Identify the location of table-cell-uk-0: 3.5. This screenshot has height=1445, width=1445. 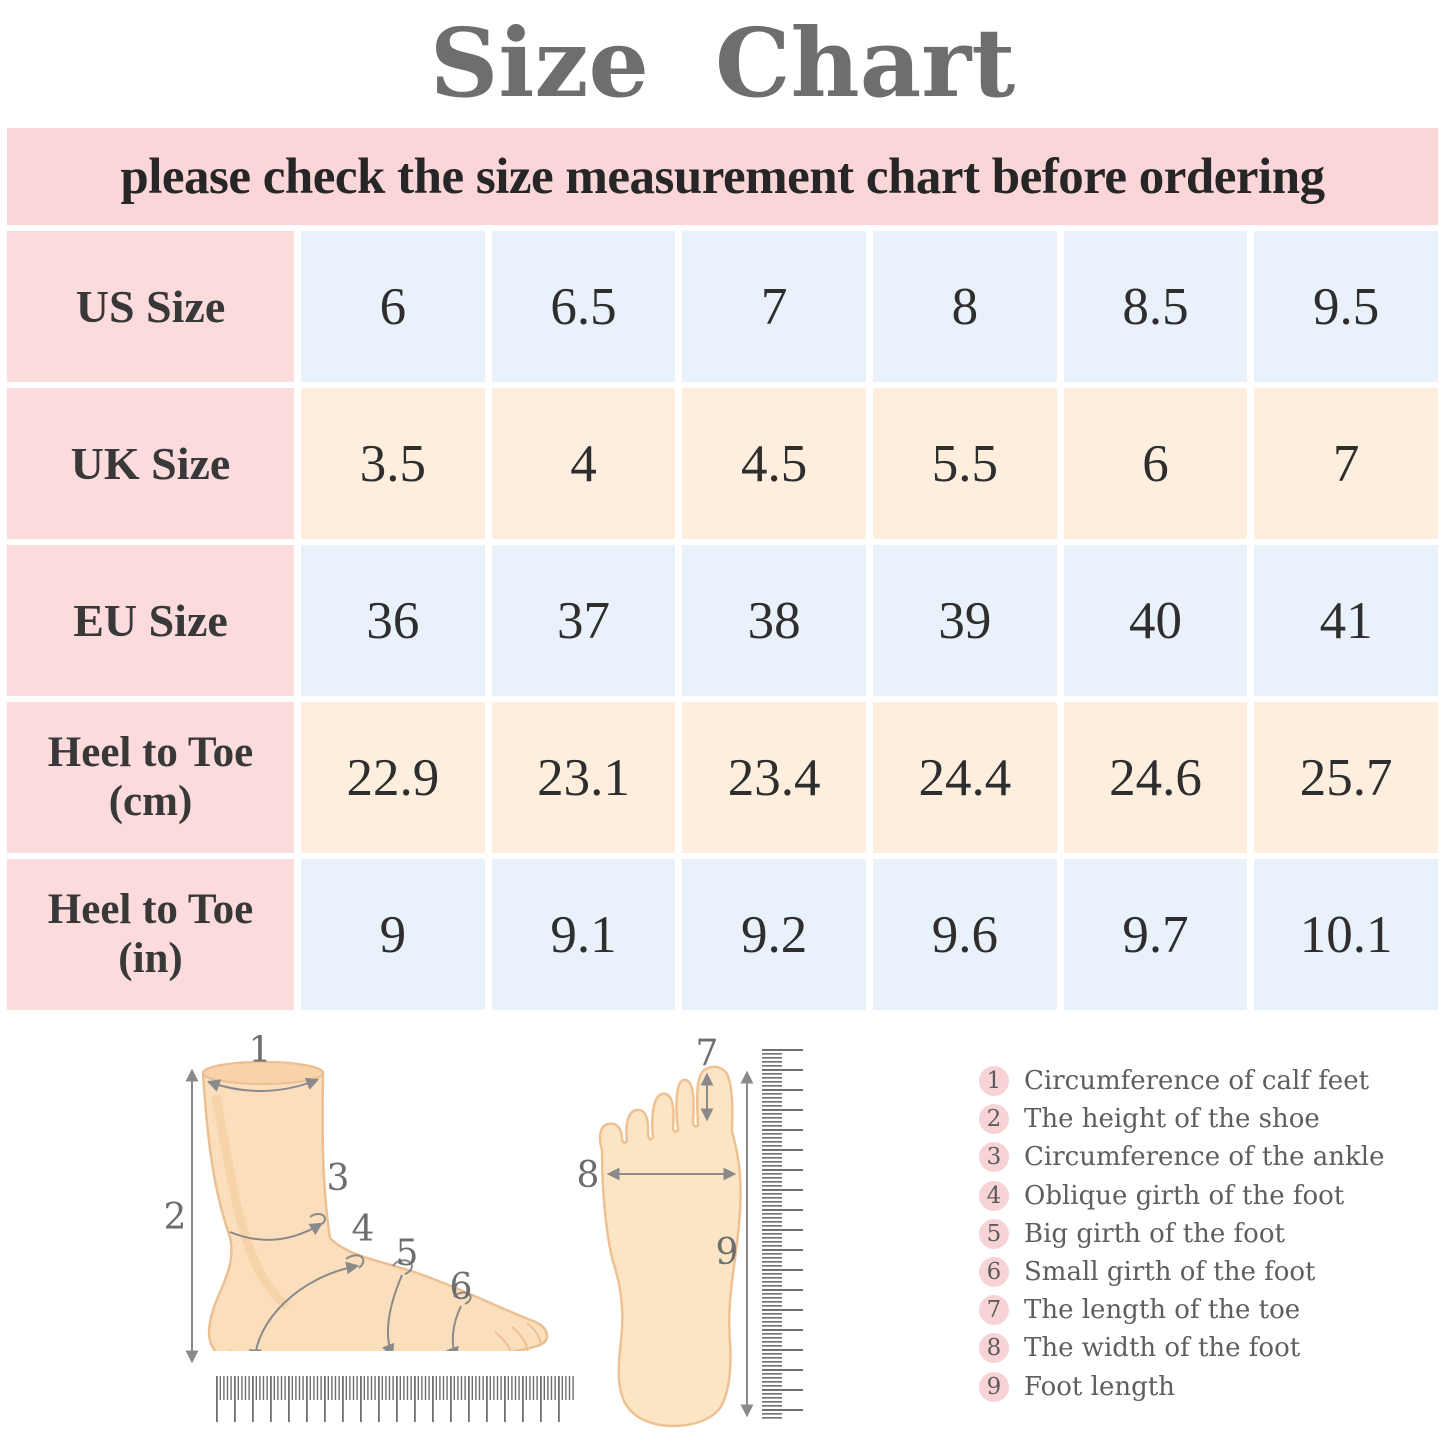
(393, 463).